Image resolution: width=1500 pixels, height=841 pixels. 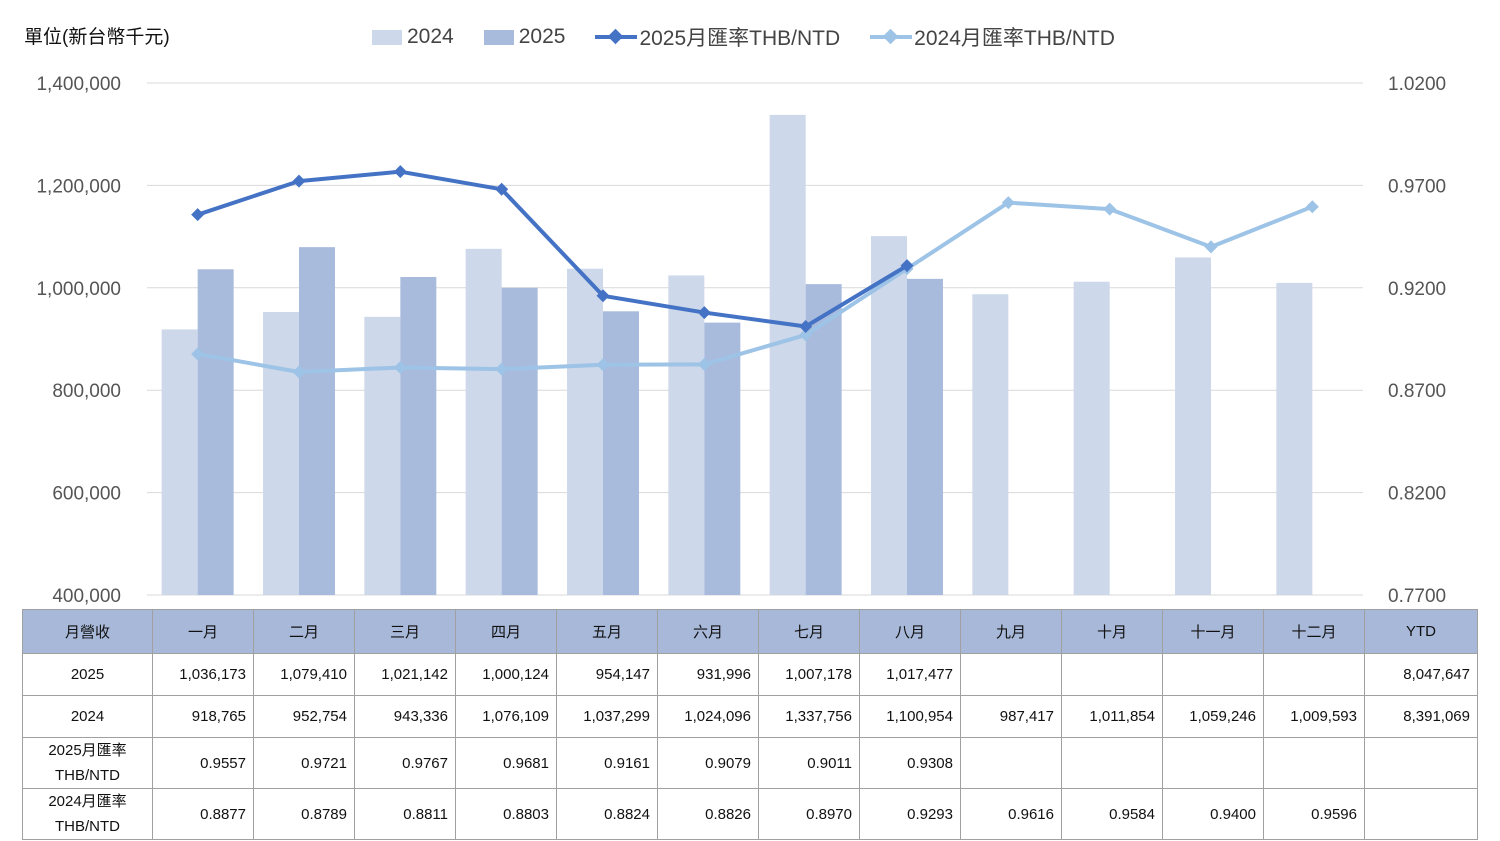 What do you see at coordinates (607, 814) in the screenshot?
I see `table-cell: 0.8824` at bounding box center [607, 814].